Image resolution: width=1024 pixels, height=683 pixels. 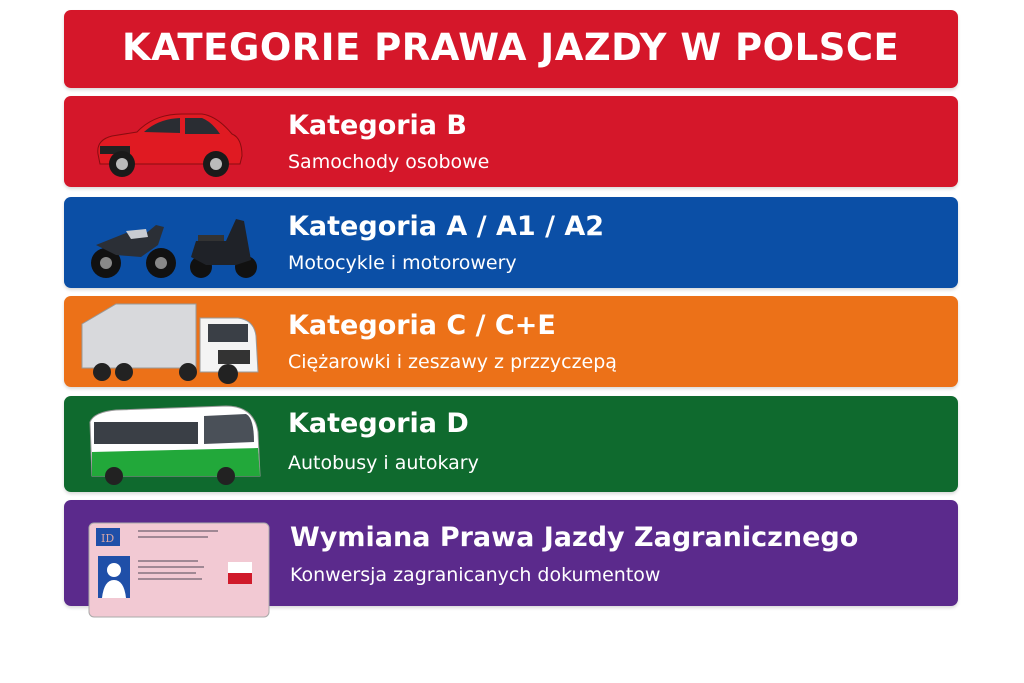 I want to click on category-b: Kategoria B Samochody osobowe, so click(x=511, y=141).